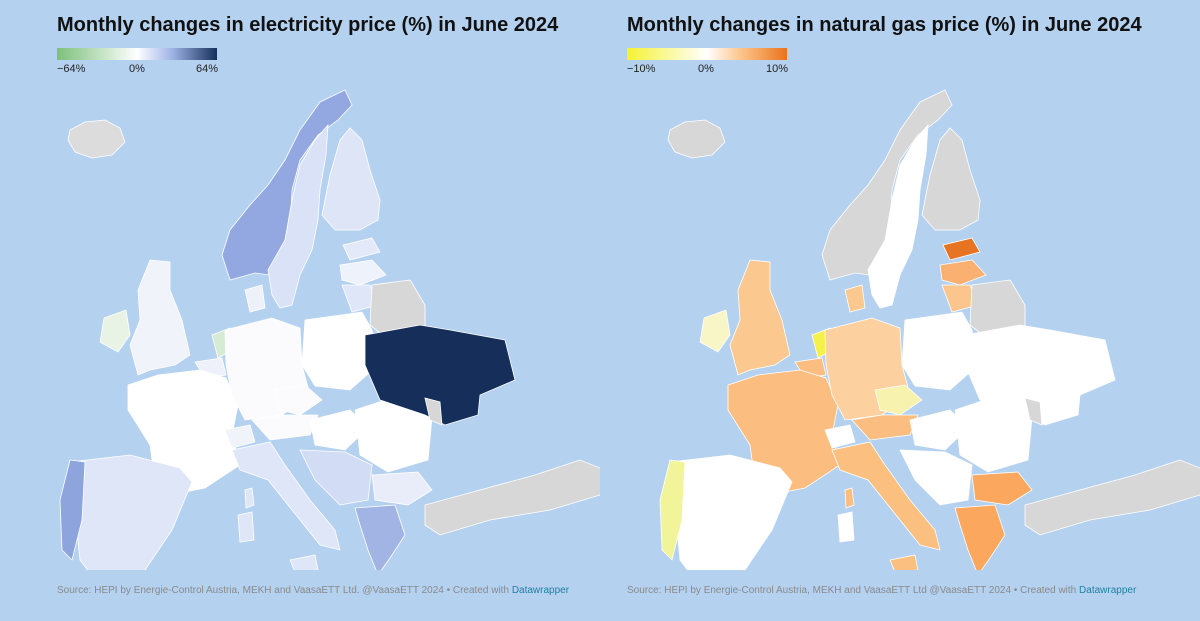 This screenshot has height=621, width=1200. What do you see at coordinates (1033, 411) in the screenshot?
I see `country-moldova-gas` at bounding box center [1033, 411].